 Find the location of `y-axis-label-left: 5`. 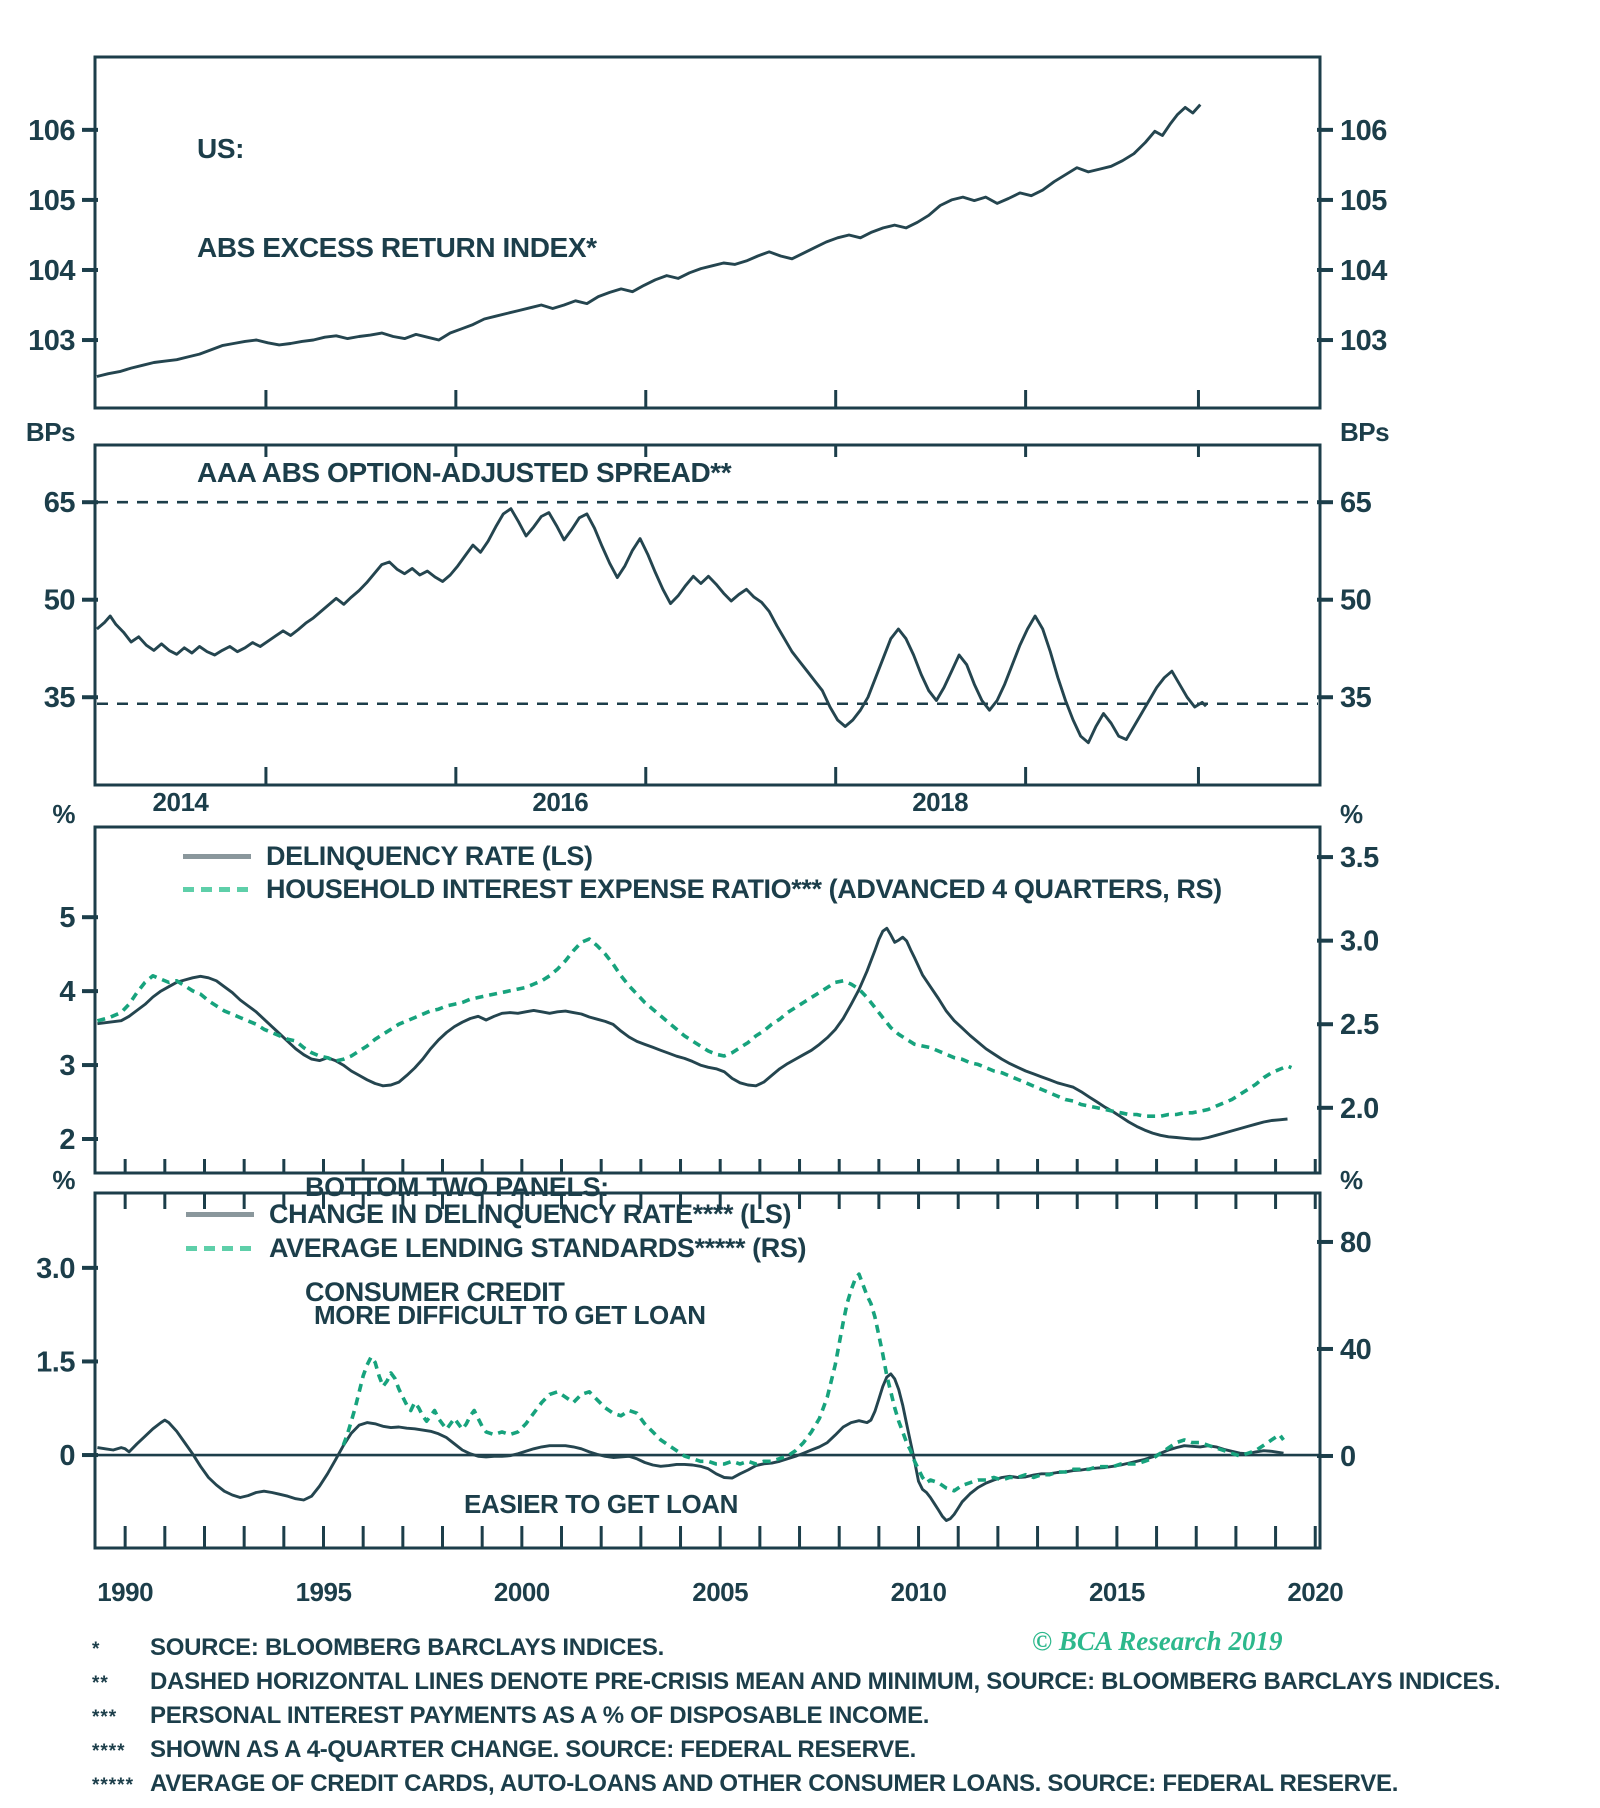

y-axis-label-left: 5 is located at coordinates (67, 918).